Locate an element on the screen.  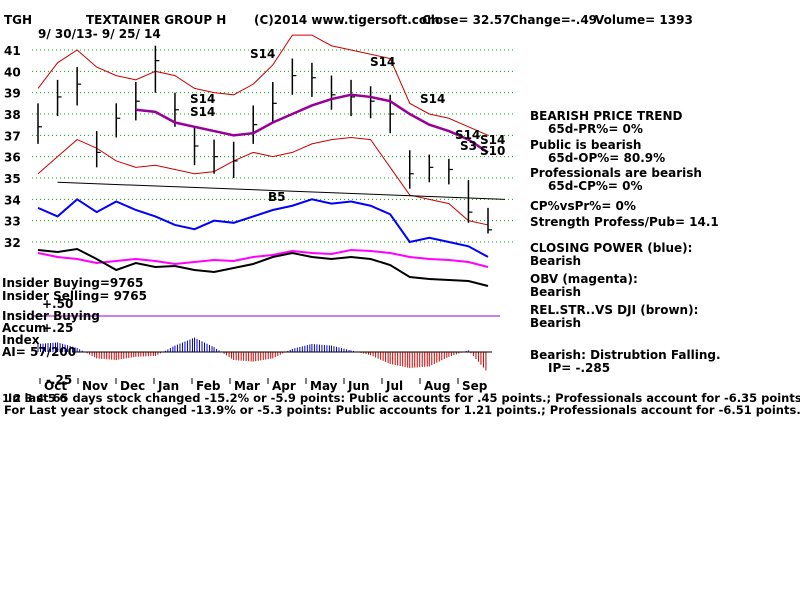
y-tick-label: 41 is located at coordinates (12, 51).